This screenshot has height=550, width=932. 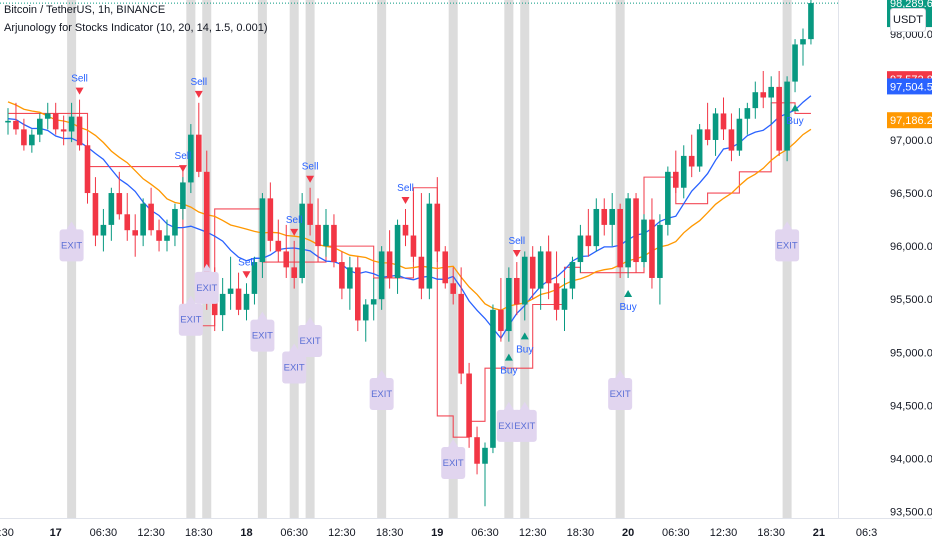 I want to click on x-tick-label: 06:30, so click(x=485, y=533).